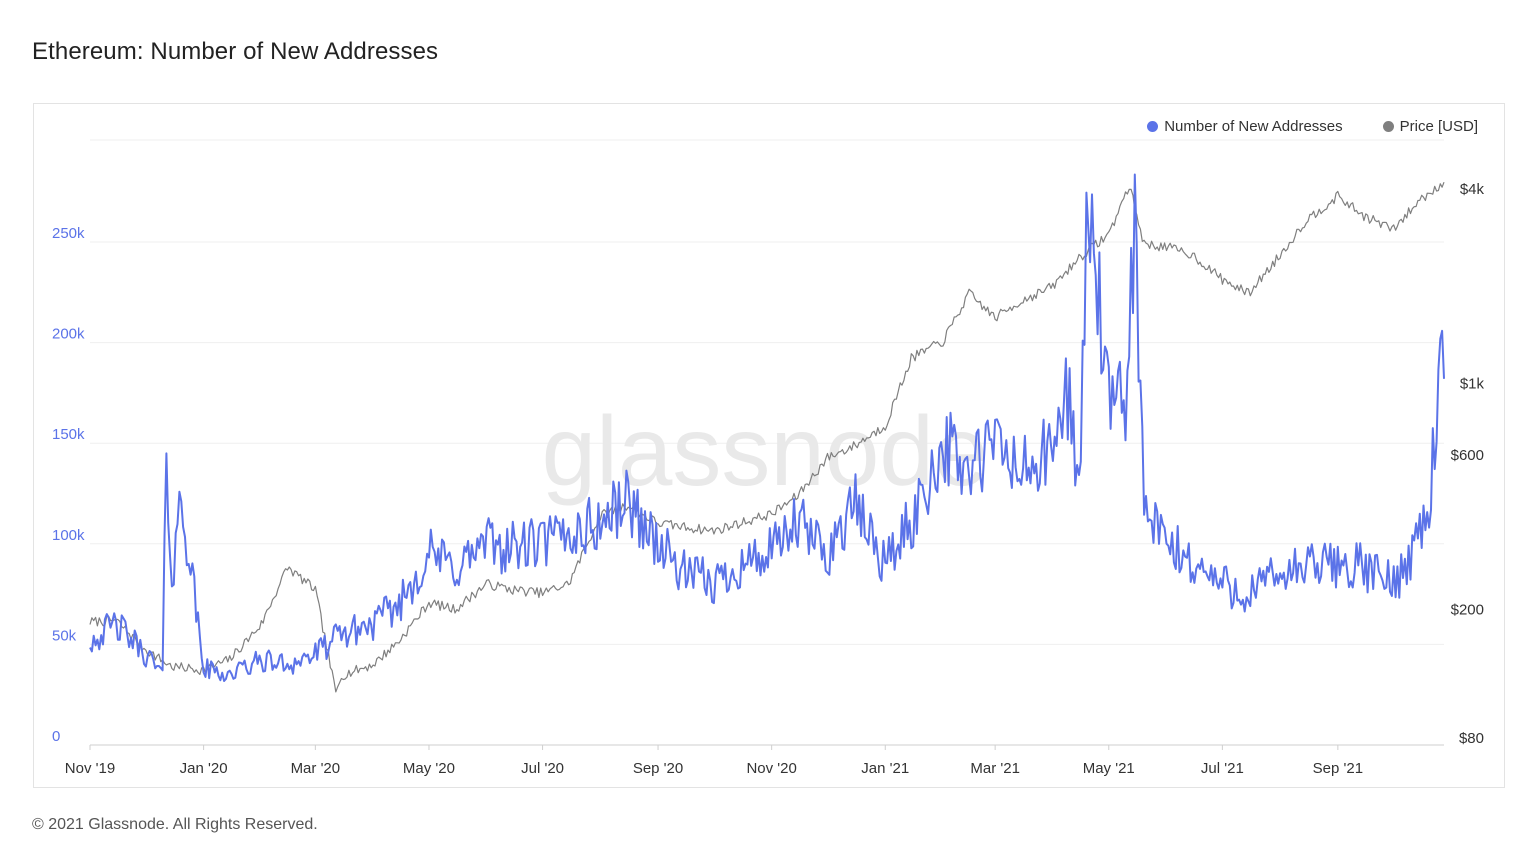  What do you see at coordinates (542, 768) in the screenshot?
I see `x-tick-label: Jul '20` at bounding box center [542, 768].